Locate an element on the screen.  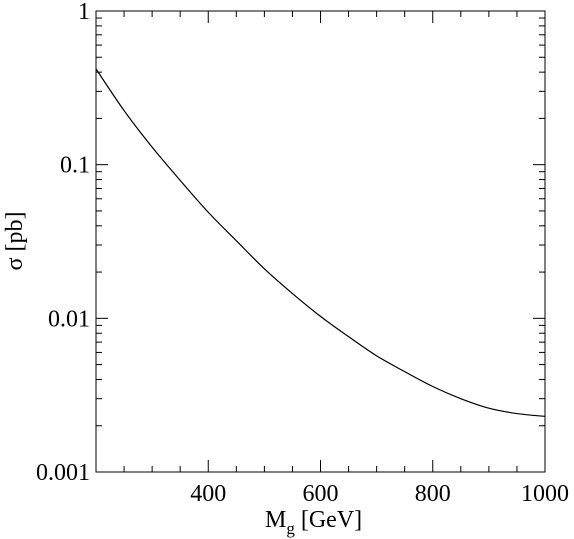
x-axis-label-sub: g is located at coordinates (290, 528).